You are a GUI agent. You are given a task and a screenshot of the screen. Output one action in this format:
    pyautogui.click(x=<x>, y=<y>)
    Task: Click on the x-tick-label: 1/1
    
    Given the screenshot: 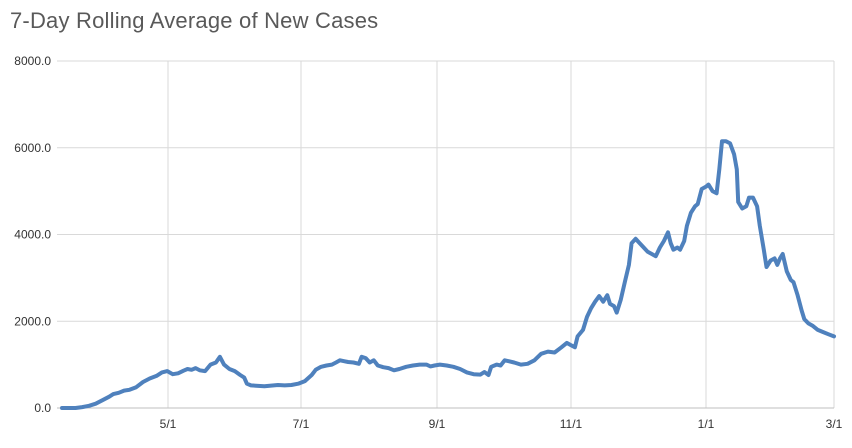 What is the action you would take?
    pyautogui.click(x=706, y=424)
    